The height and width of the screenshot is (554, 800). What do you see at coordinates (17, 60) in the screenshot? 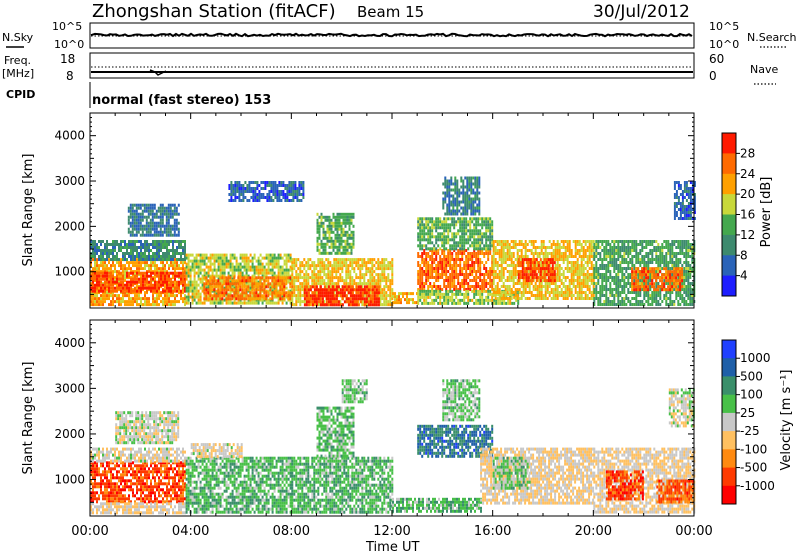
I see `freq-label-line1: Freq.` at bounding box center [17, 60].